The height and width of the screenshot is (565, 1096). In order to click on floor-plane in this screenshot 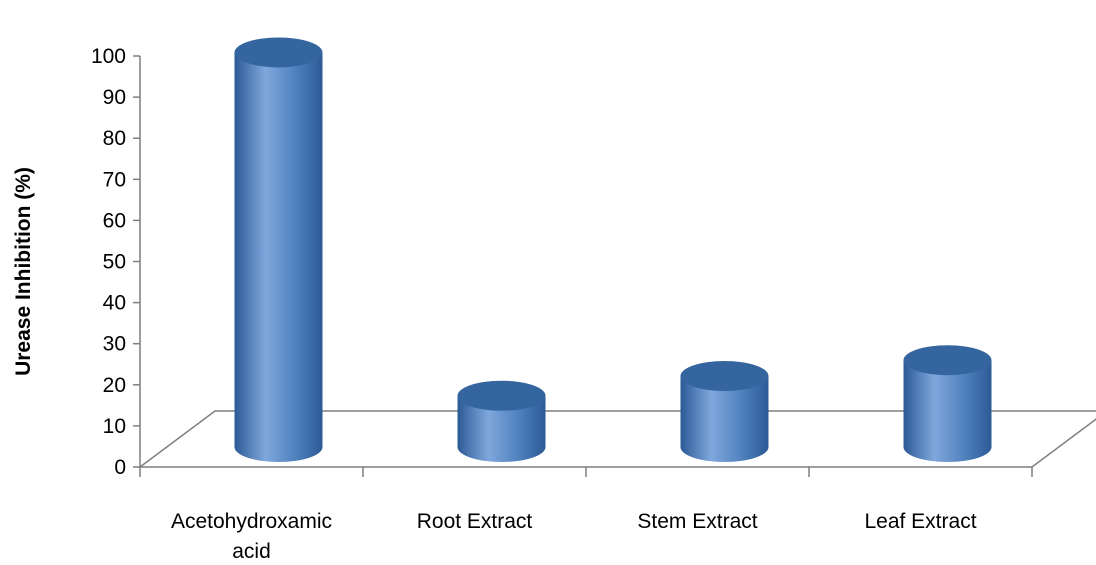, I will do `click(616, 439)`.